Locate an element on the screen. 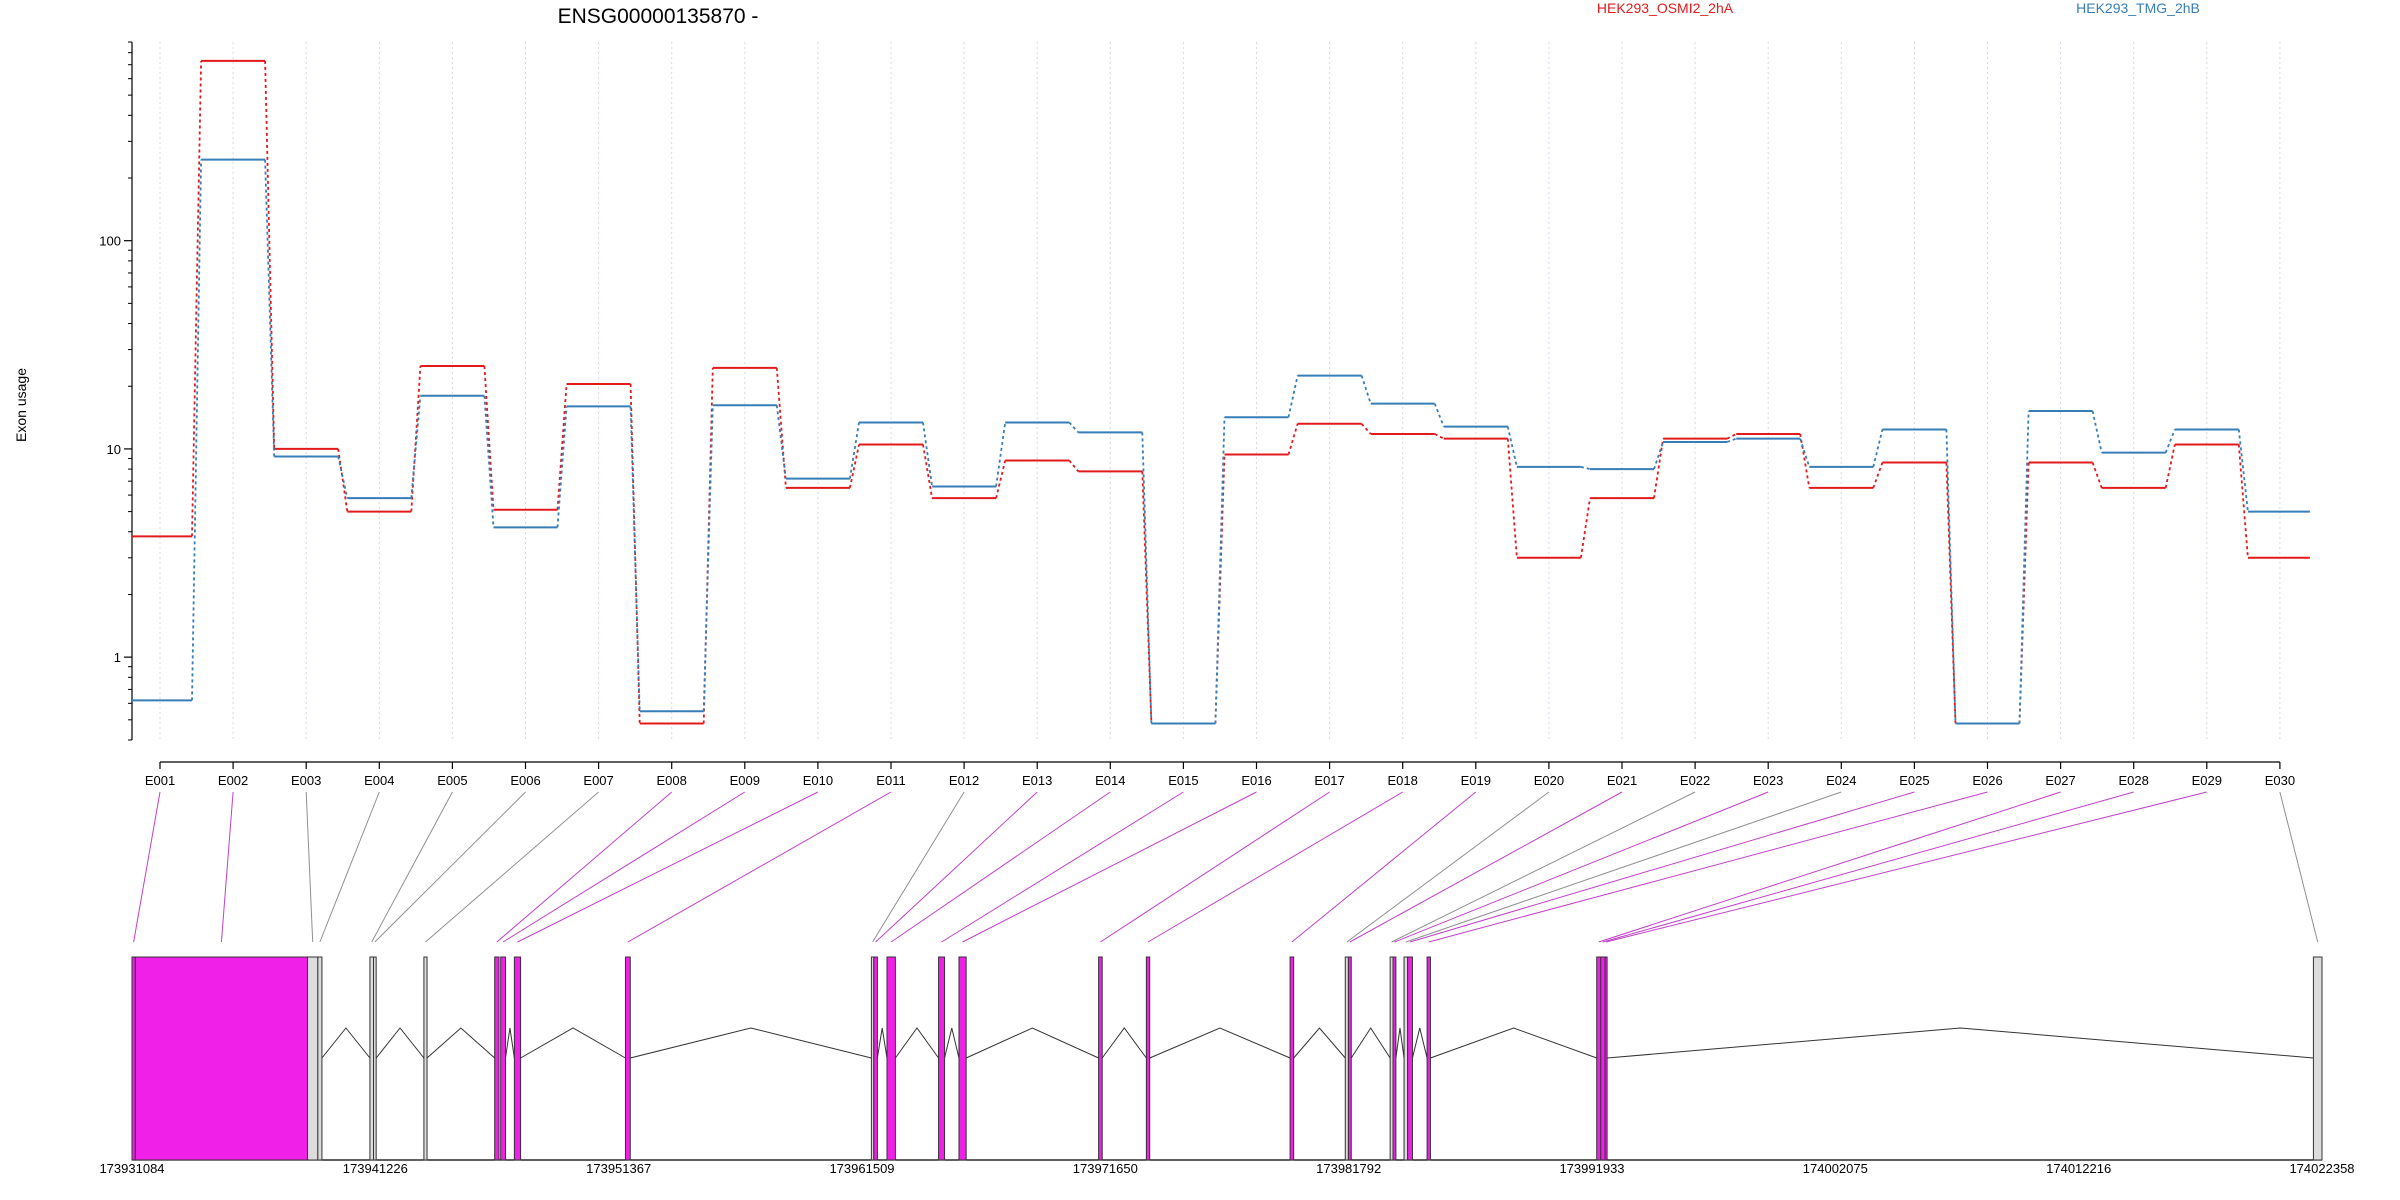  x-tick-label-E005: E005 is located at coordinates (452, 780).